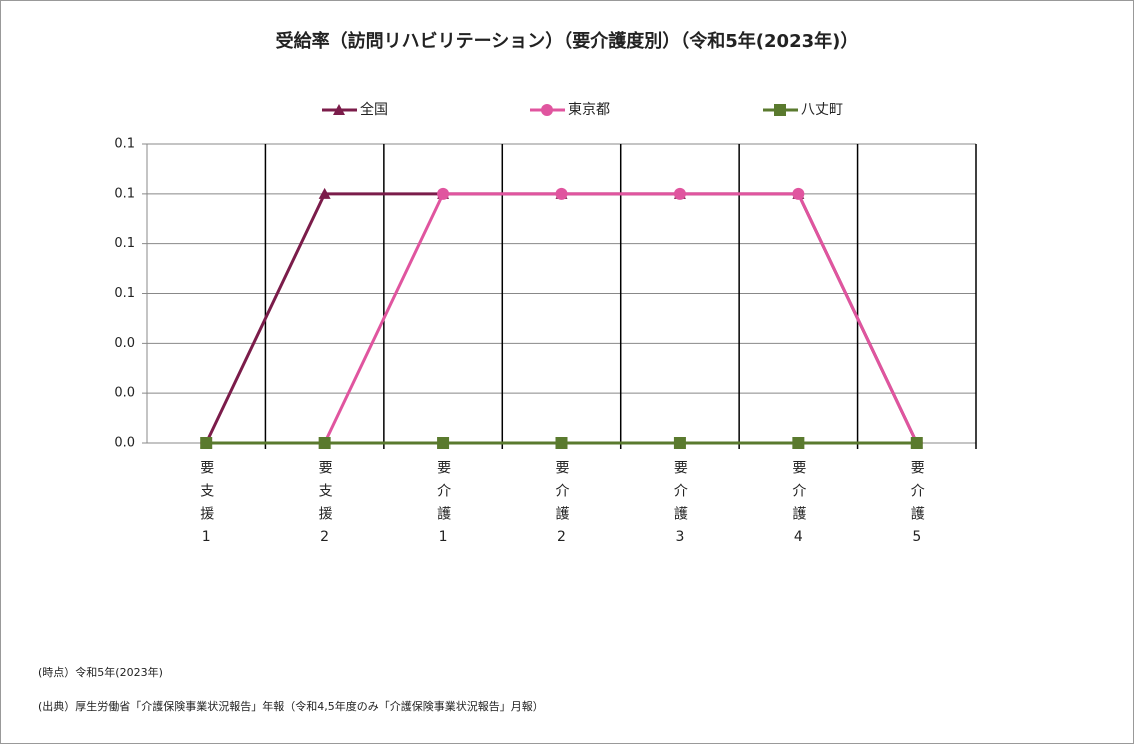  Describe the element at coordinates (798, 507) in the screenshot. I see `x-tick-label: 要介護4` at that location.